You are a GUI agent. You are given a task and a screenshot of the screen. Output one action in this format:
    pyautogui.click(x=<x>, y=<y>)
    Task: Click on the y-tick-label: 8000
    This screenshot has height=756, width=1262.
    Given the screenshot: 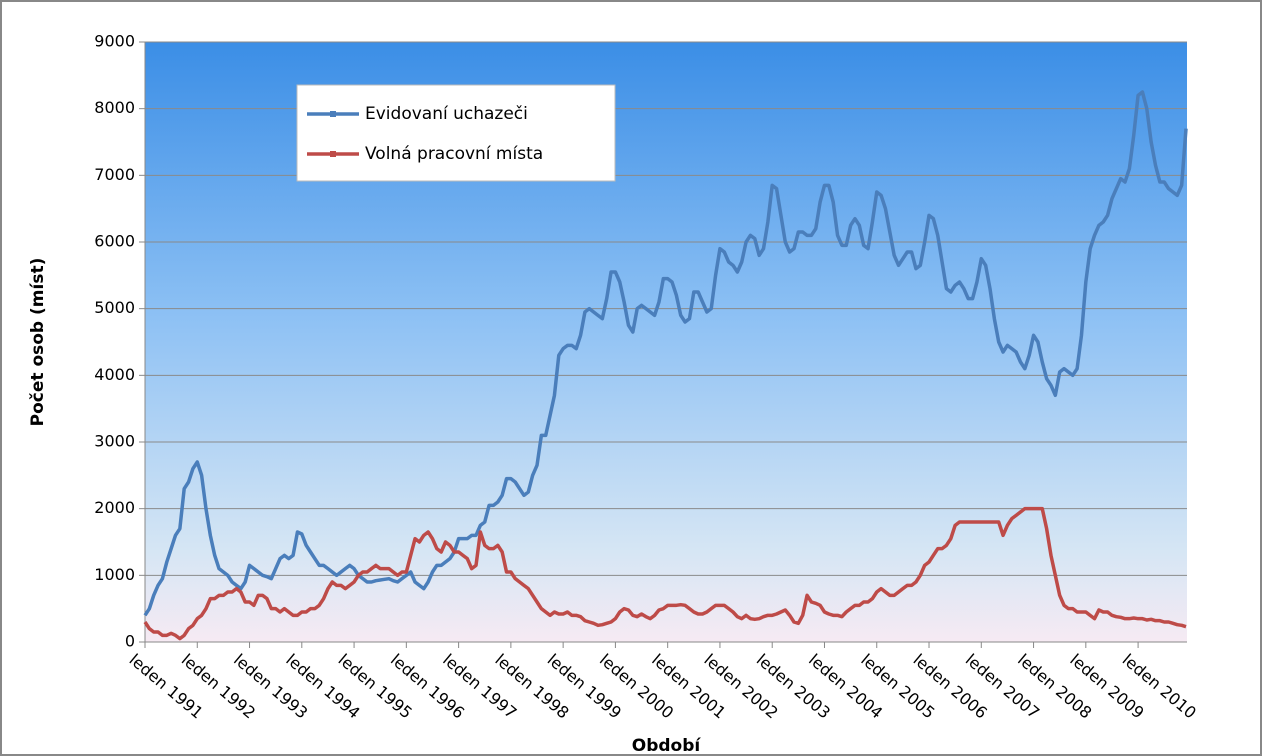 What is the action you would take?
    pyautogui.click(x=114, y=107)
    